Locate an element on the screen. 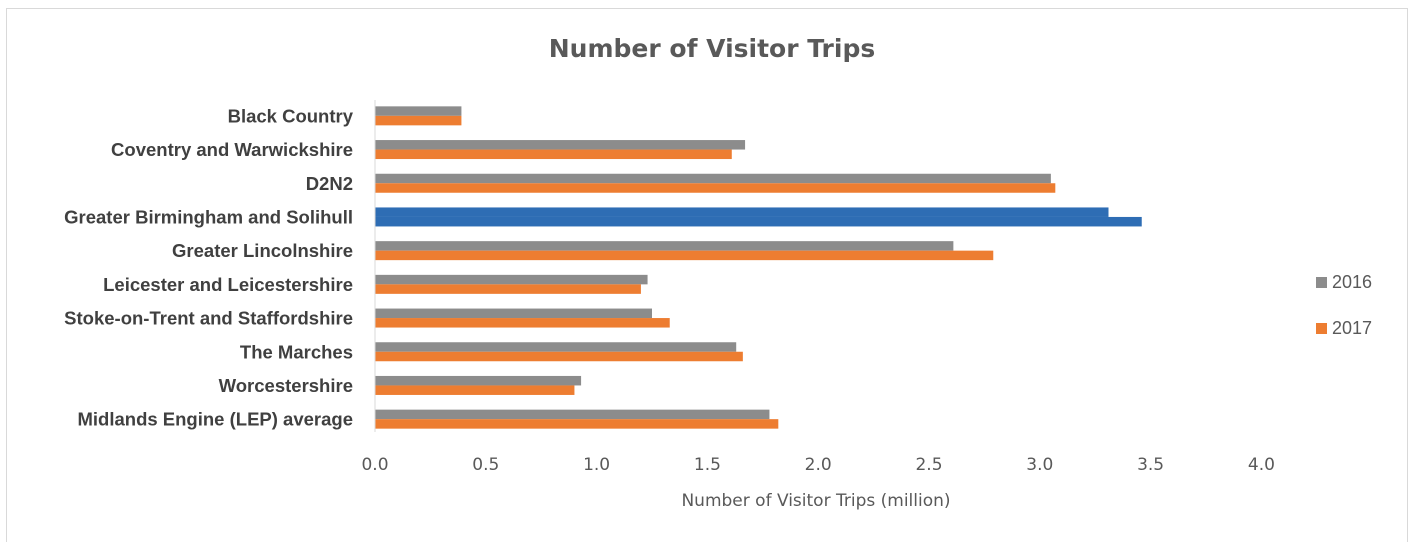 This screenshot has height=542, width=1415. legend-swatch-2017 is located at coordinates (1321, 328).